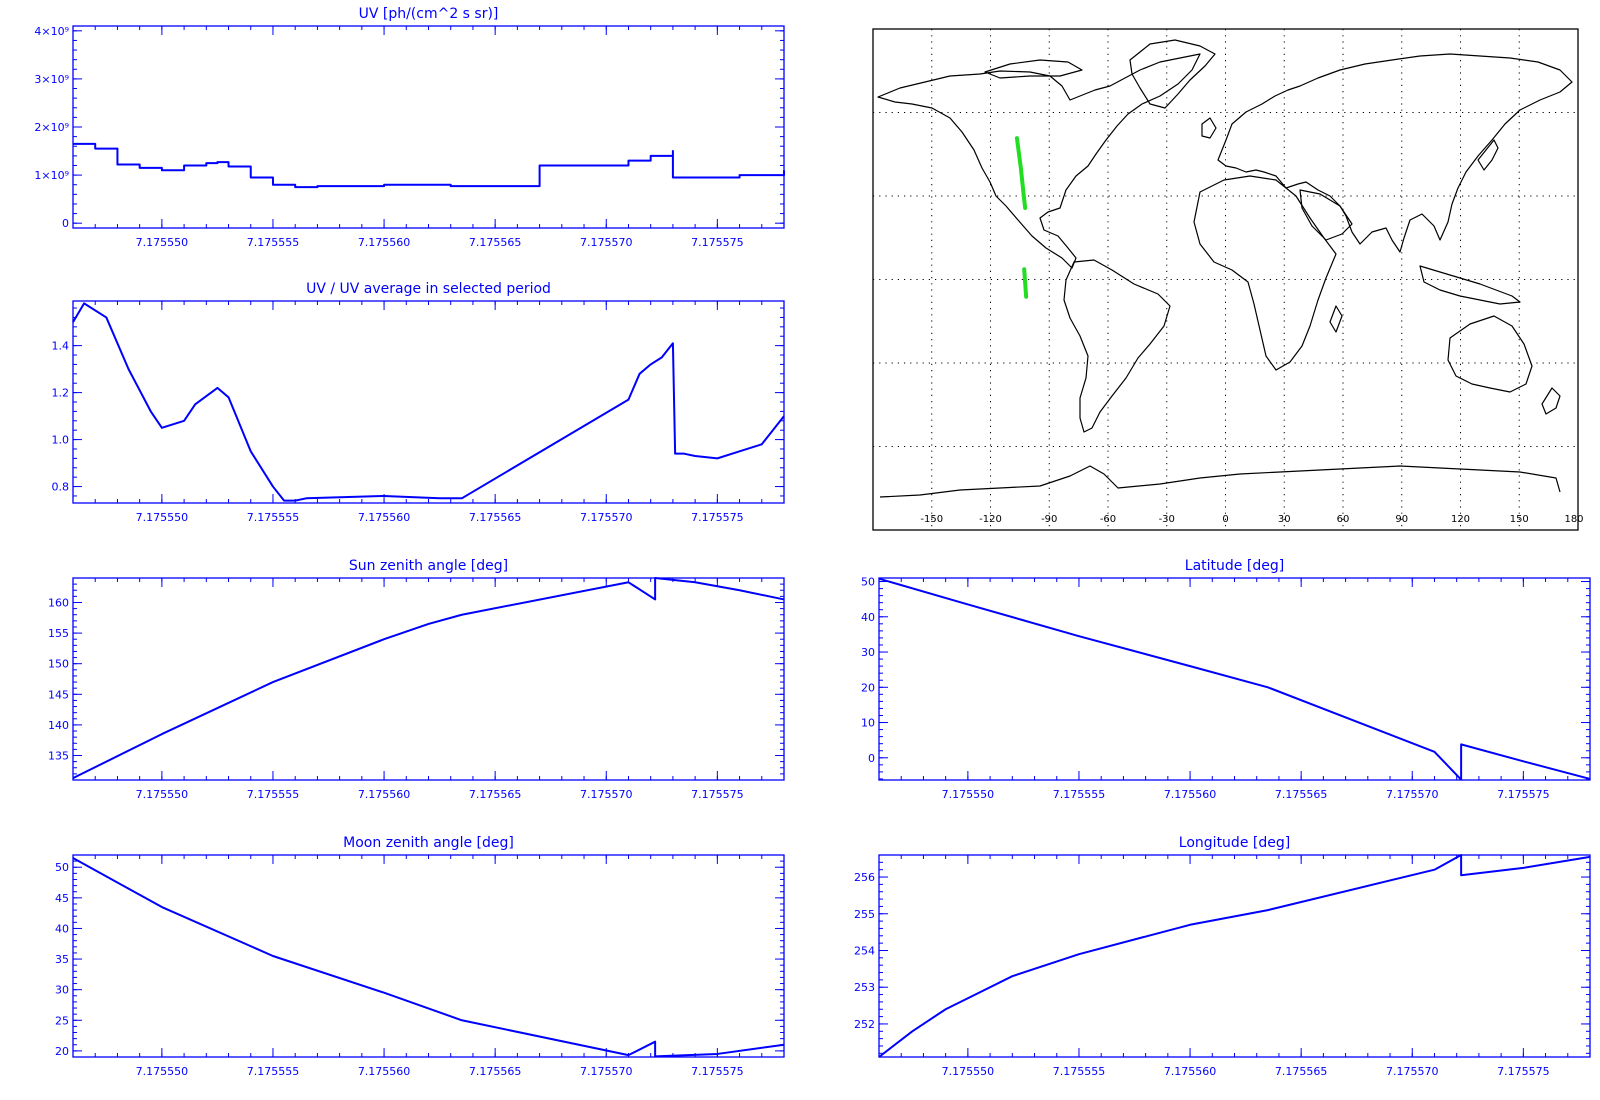 The height and width of the screenshot is (1100, 1600). I want to click on sun-zenith-y-tick-label: 135, so click(58, 756).